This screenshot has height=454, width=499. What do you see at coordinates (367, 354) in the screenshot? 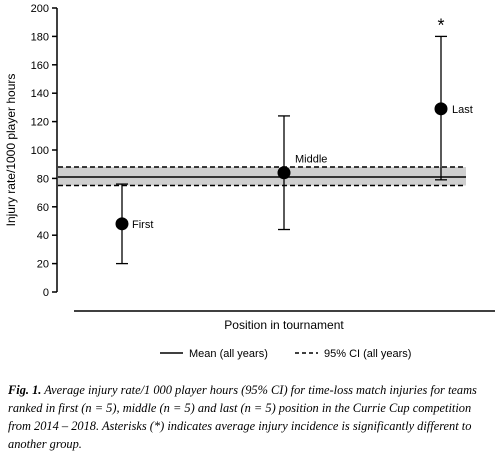
I see `legend-ci-label: 95% CI (all years)` at bounding box center [367, 354].